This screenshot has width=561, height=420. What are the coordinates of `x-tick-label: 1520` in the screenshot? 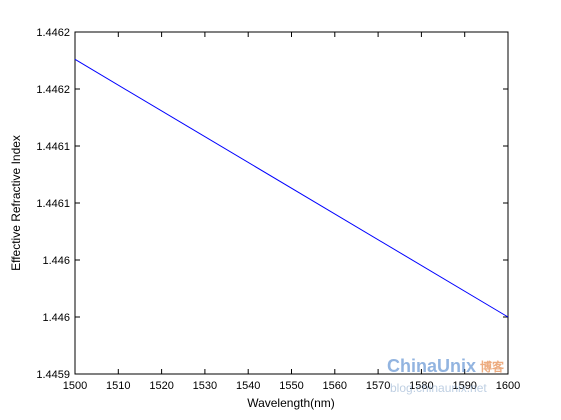 It's located at (161, 386).